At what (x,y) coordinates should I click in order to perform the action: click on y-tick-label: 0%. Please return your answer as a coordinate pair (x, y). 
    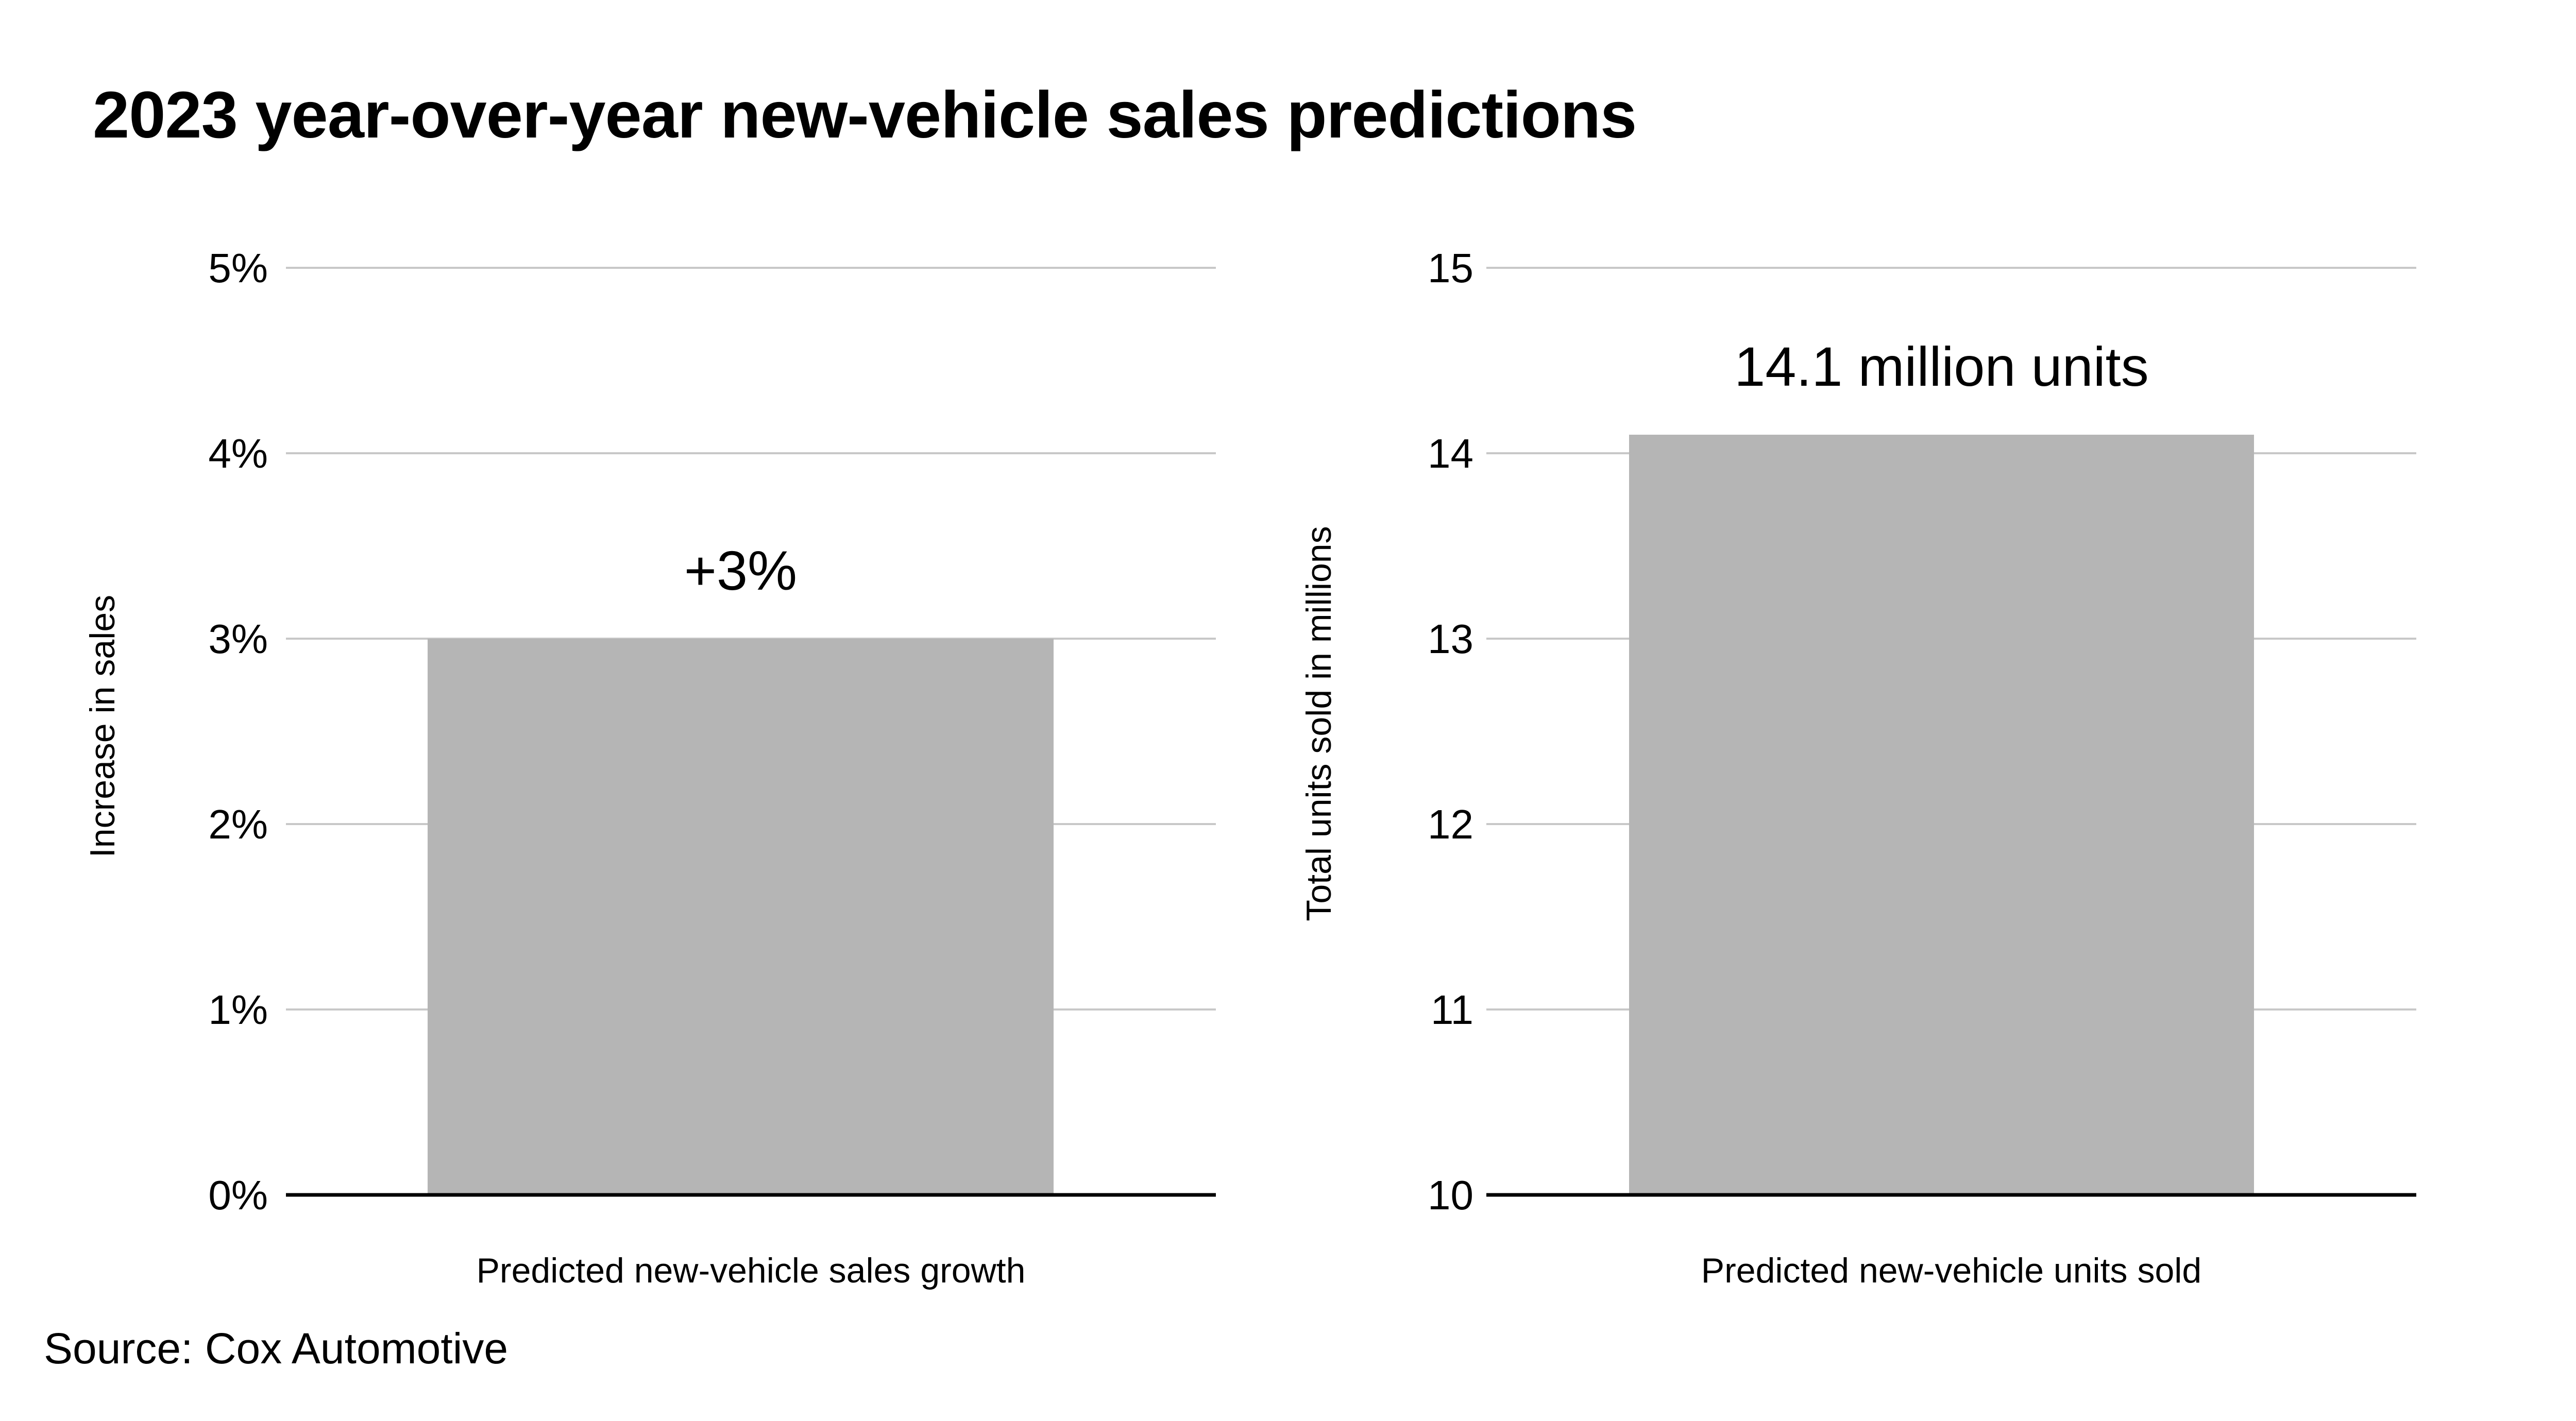
    Looking at the image, I should click on (238, 1195).